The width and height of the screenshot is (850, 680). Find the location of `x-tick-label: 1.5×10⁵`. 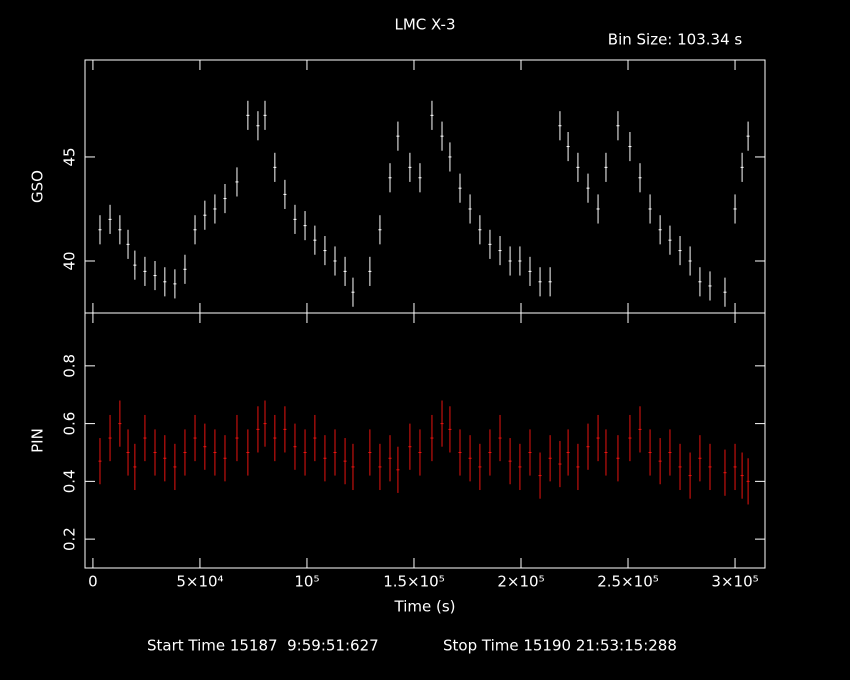

x-tick-label: 1.5×10⁵ is located at coordinates (414, 582).